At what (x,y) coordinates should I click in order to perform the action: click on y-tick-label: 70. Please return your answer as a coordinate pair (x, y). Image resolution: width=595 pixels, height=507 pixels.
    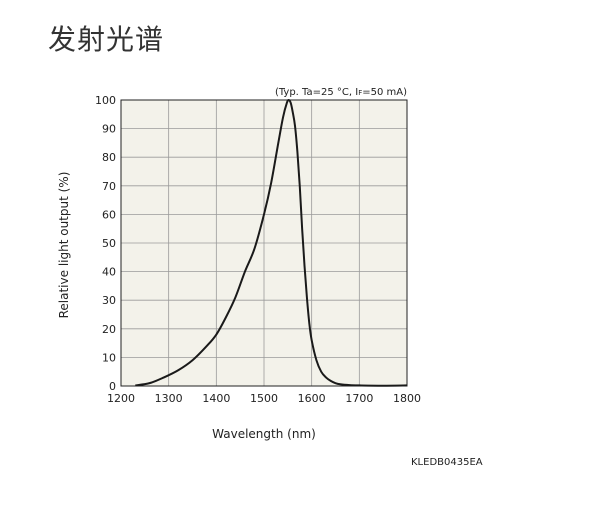
    Looking at the image, I should click on (109, 186).